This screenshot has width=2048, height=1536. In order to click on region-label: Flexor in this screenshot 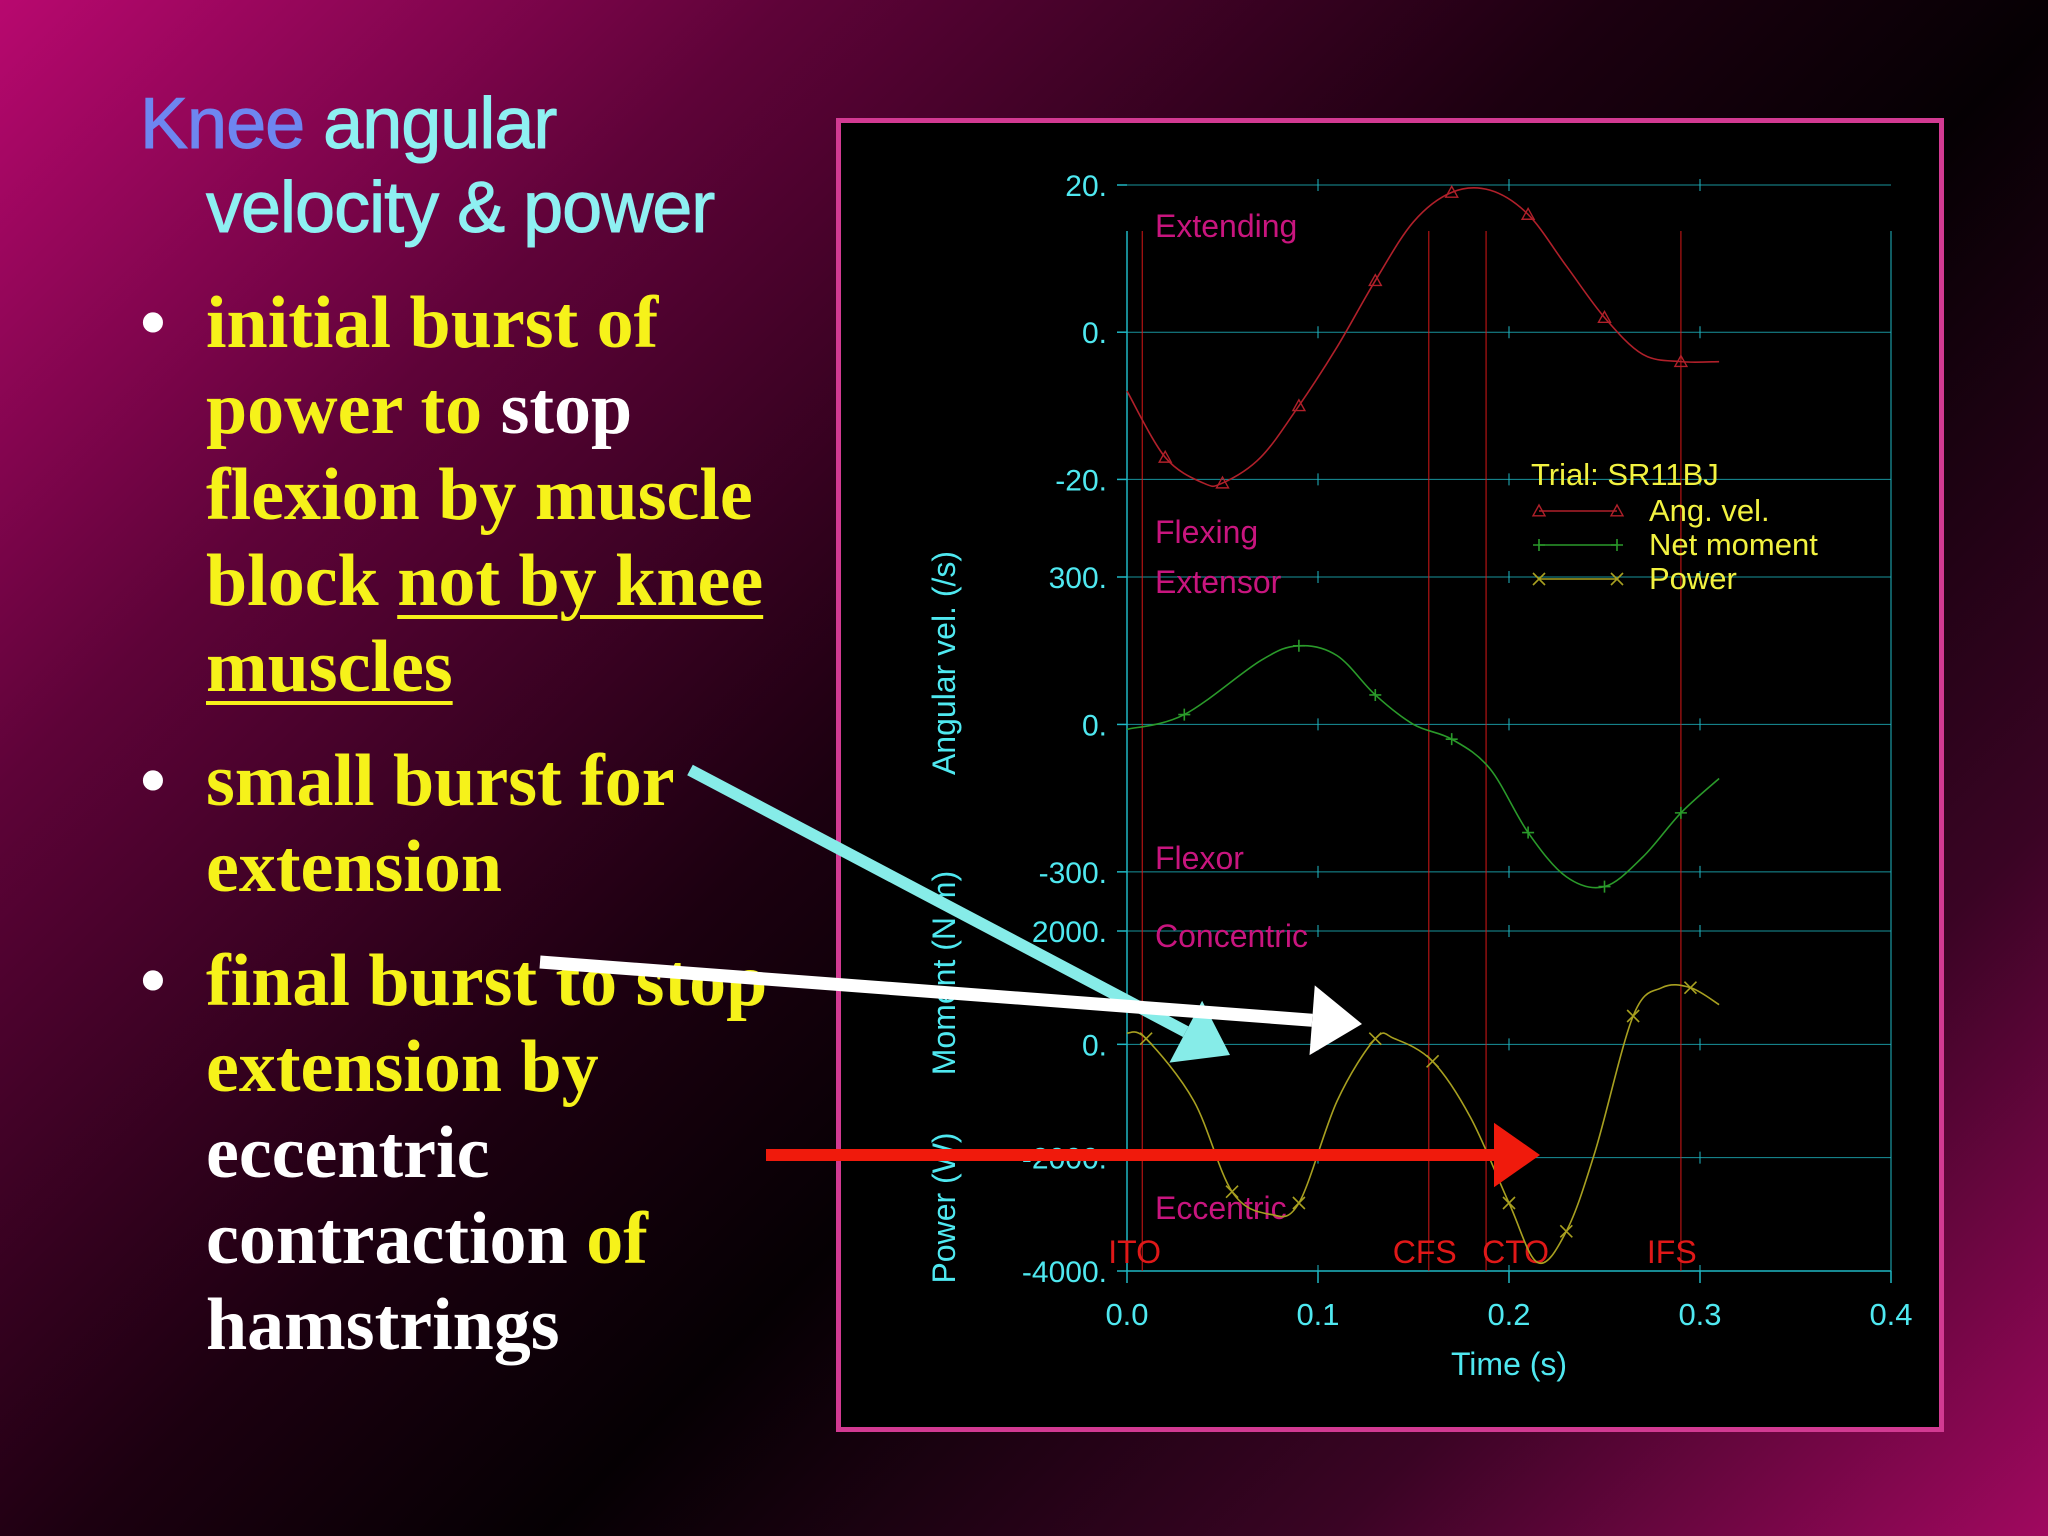, I will do `click(1199, 858)`.